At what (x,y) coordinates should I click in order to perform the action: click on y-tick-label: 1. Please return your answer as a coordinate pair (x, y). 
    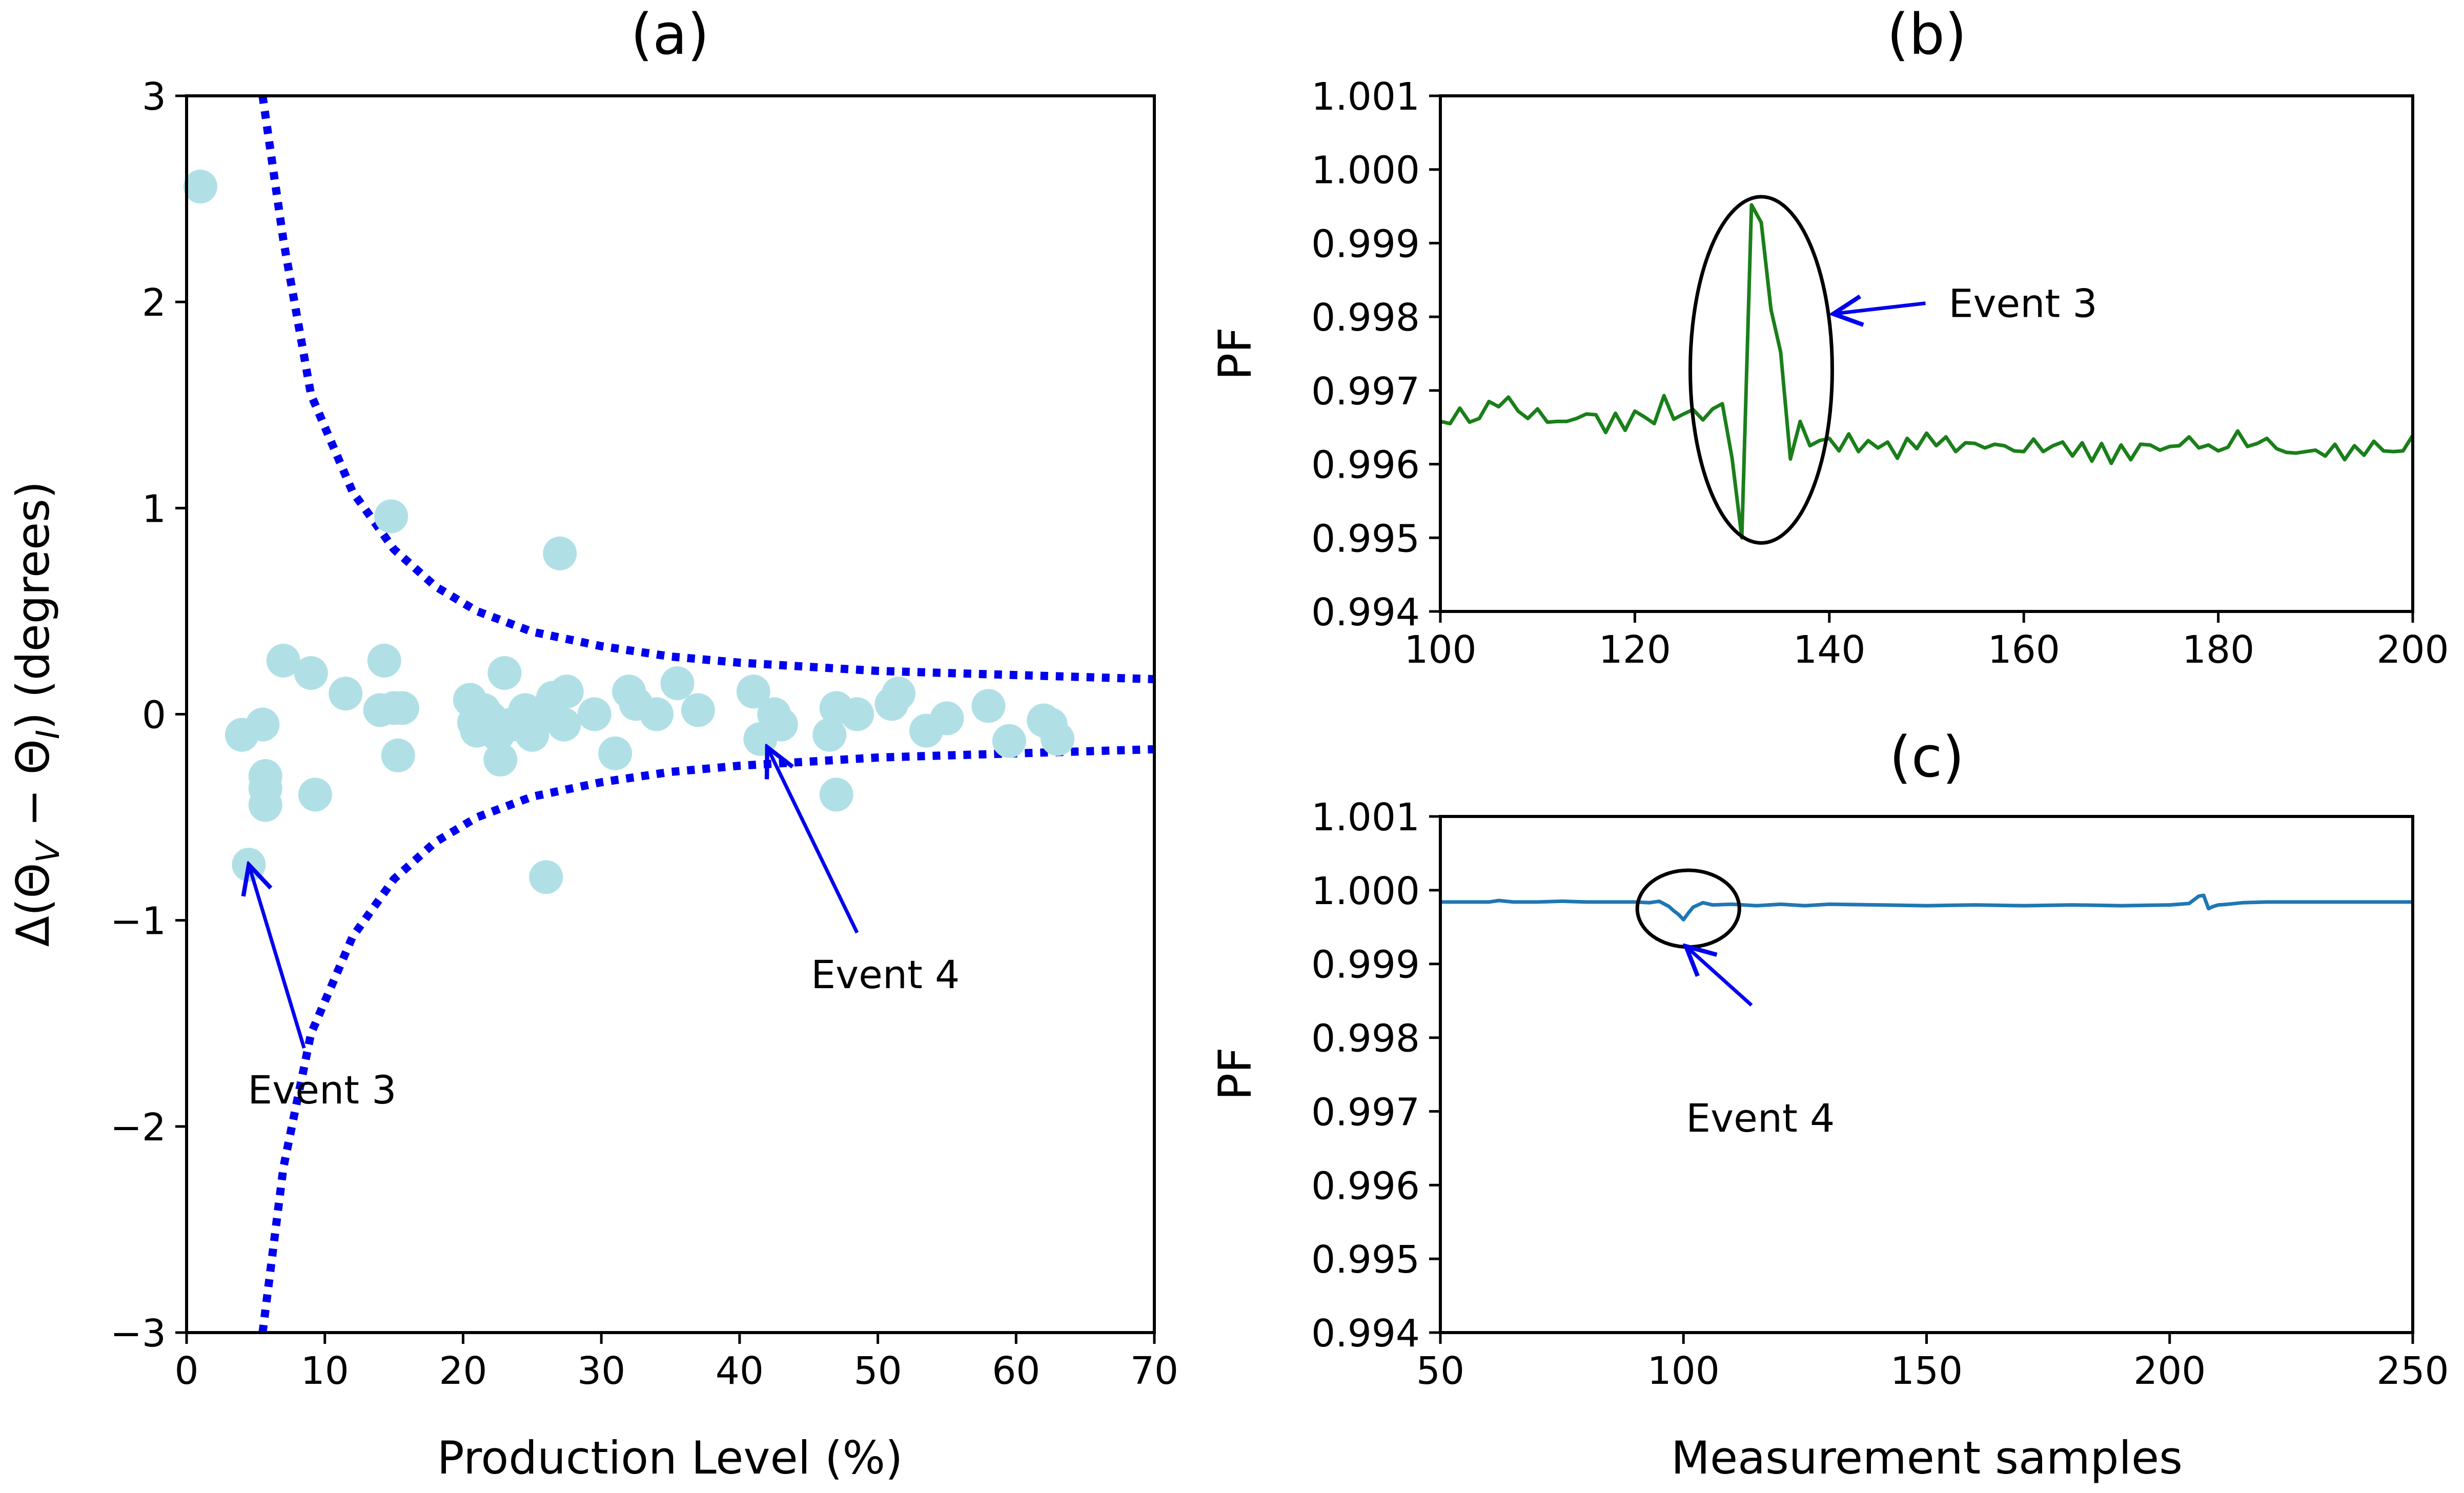
    Looking at the image, I should click on (154, 509).